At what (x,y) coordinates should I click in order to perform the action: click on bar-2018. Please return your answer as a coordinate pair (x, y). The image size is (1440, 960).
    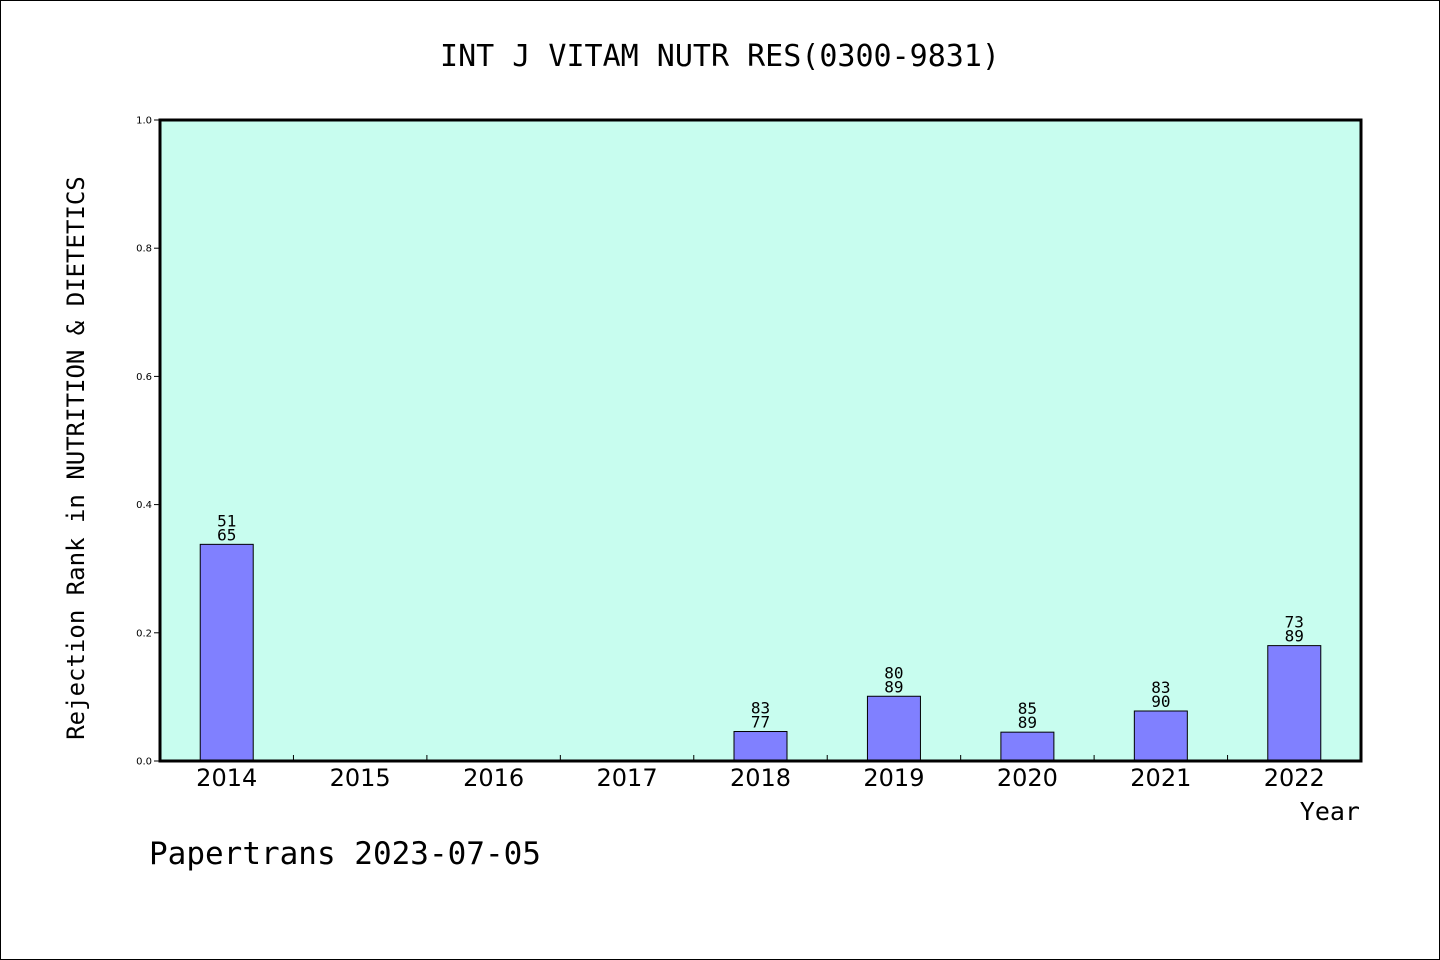
    Looking at the image, I should click on (760, 746).